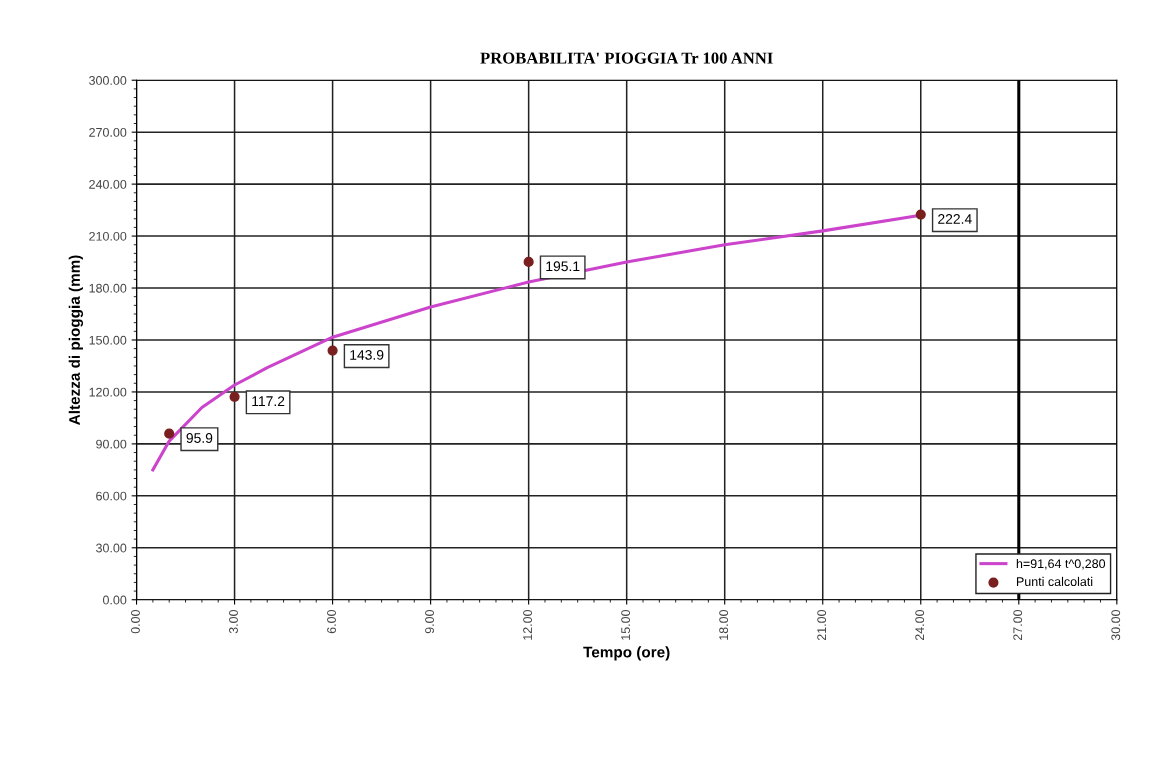  What do you see at coordinates (108, 236) in the screenshot?
I see `y-tick-label: 210.00` at bounding box center [108, 236].